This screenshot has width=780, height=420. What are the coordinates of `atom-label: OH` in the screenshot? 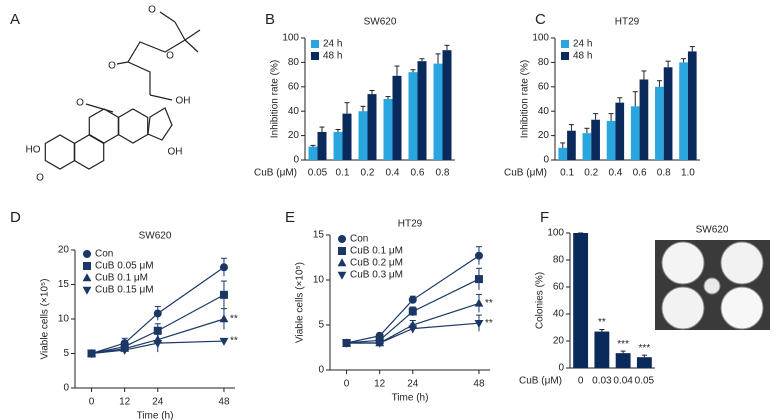 It's located at (183, 101).